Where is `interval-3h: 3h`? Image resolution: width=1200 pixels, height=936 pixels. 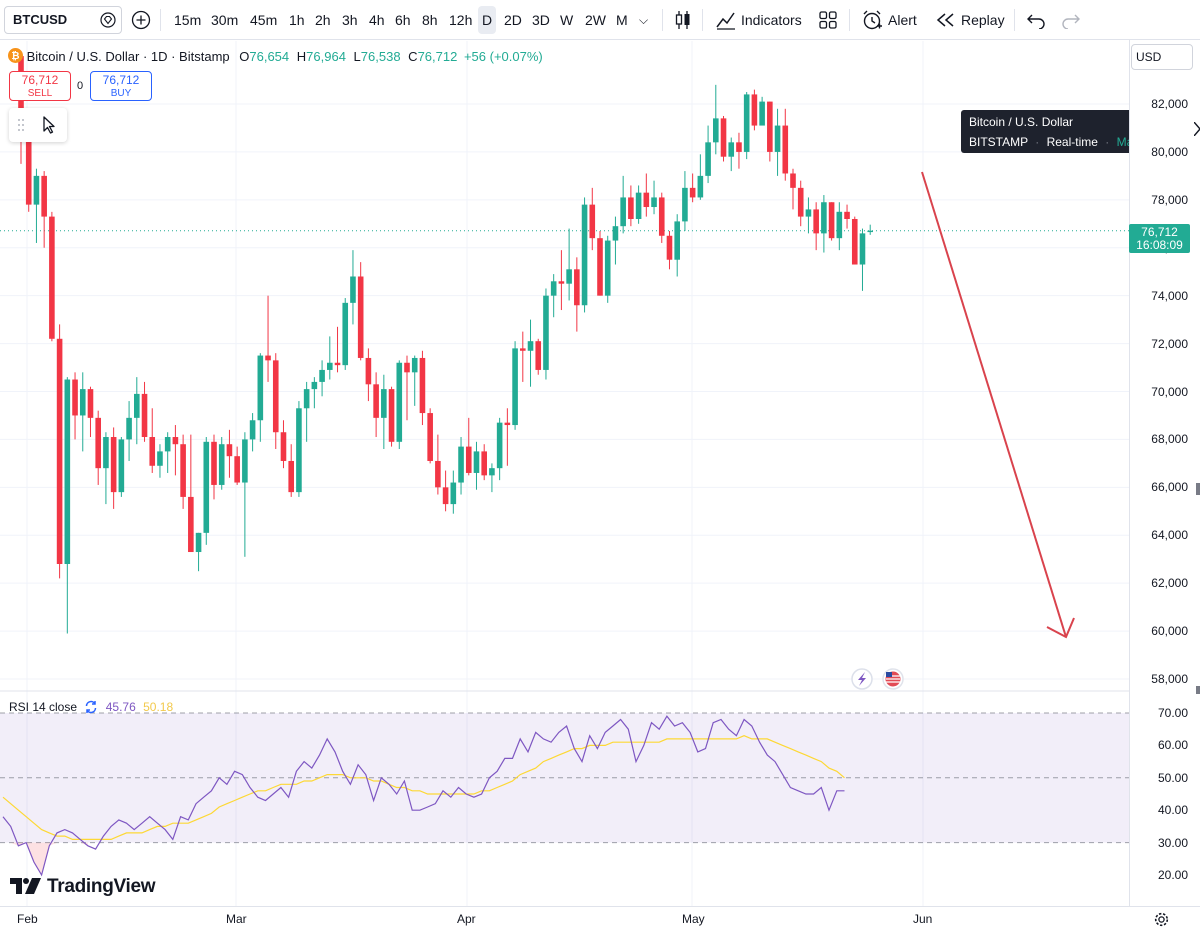 interval-3h: 3h is located at coordinates (350, 20).